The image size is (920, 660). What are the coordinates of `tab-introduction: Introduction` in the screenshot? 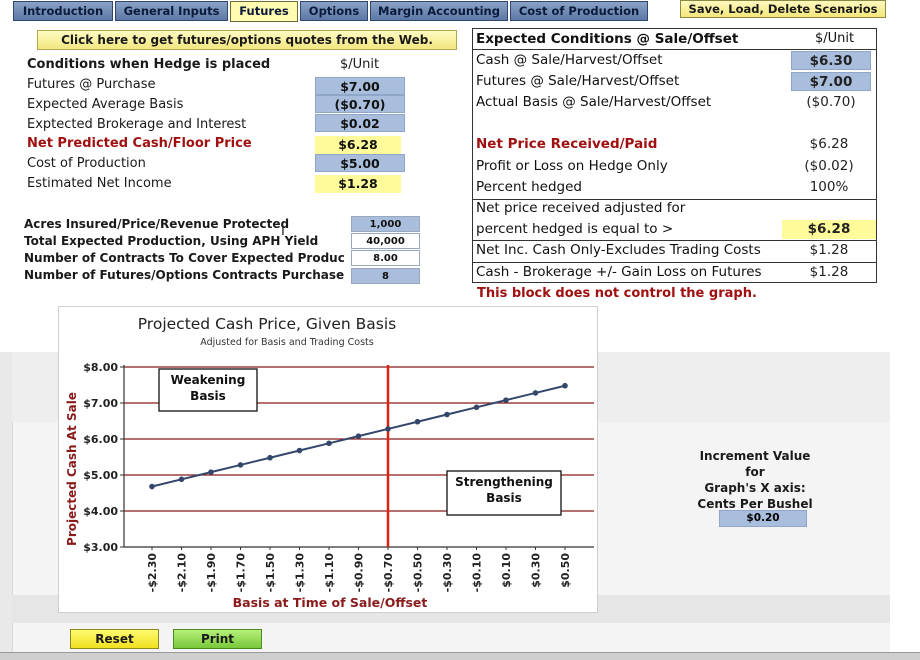 It's located at (63, 11).